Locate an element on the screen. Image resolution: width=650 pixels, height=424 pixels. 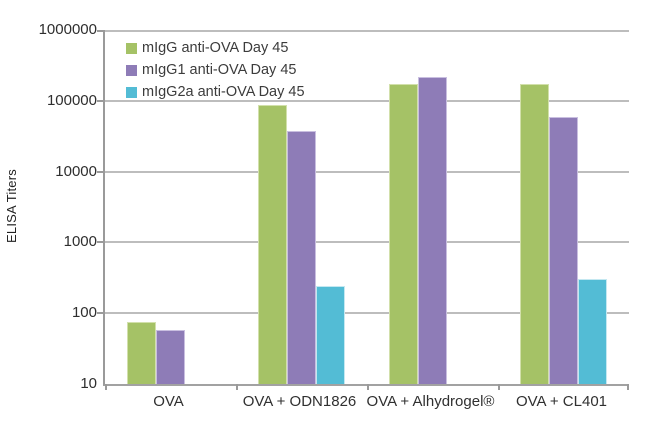
x-tick-label-1: OVA + ODN1826 is located at coordinates (299, 401).